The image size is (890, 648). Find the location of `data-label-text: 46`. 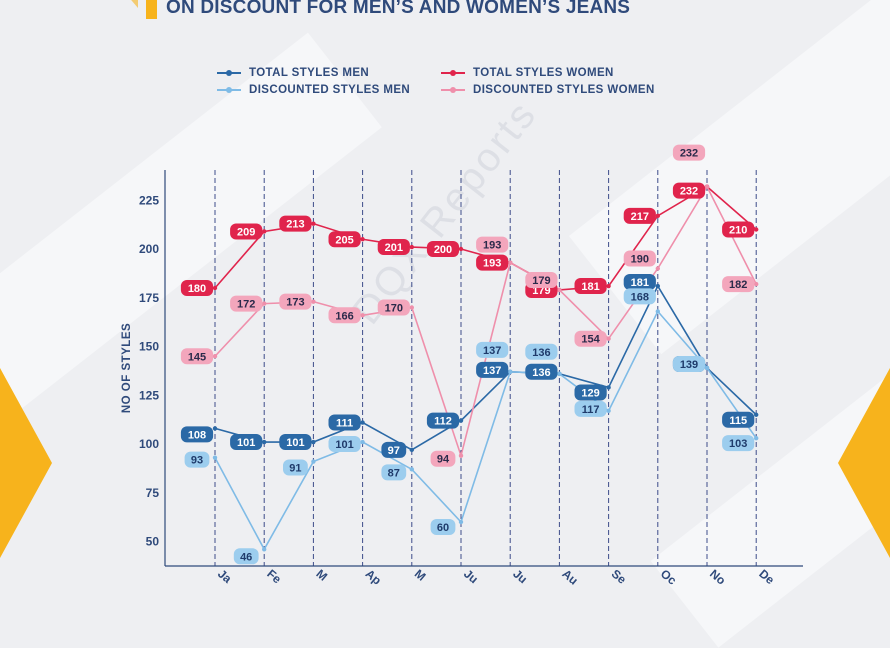

data-label-text: 46 is located at coordinates (246, 557).